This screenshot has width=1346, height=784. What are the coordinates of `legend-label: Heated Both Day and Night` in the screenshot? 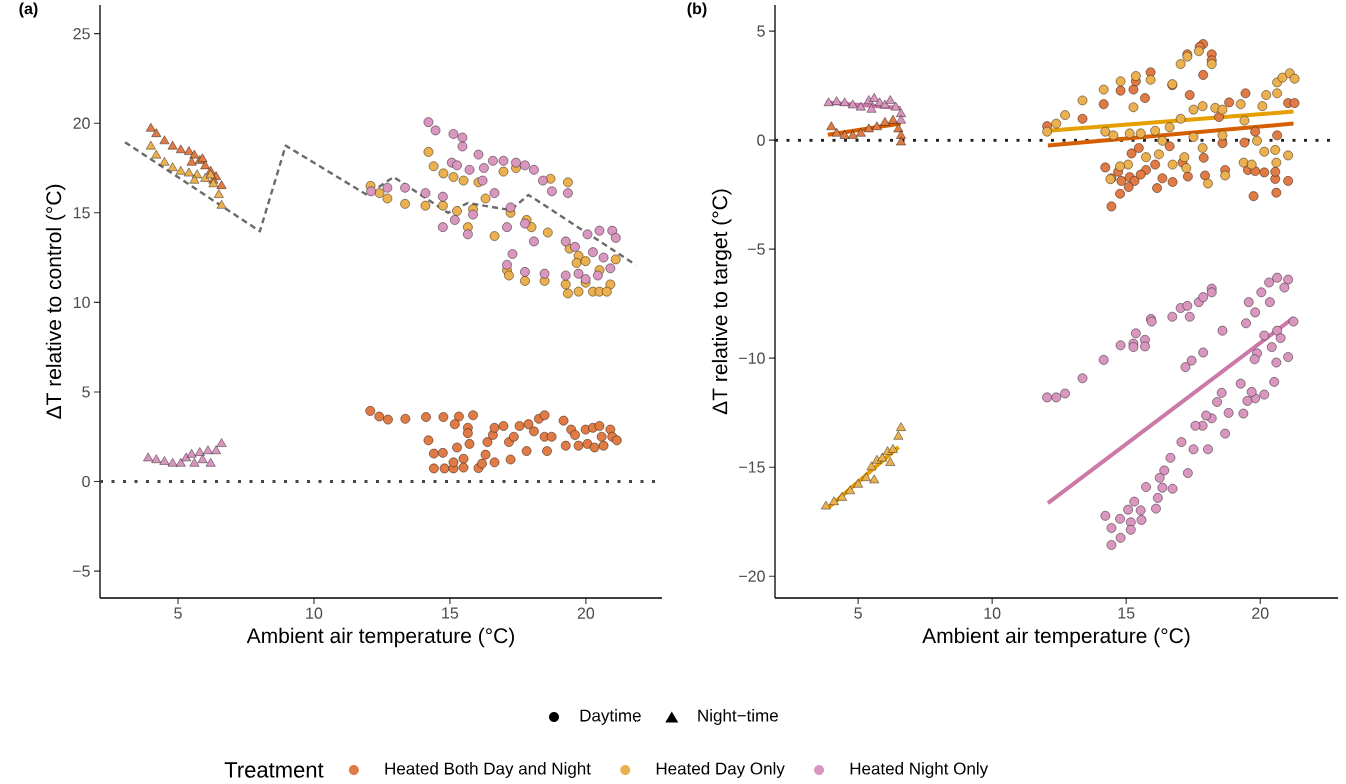 It's located at (488, 770).